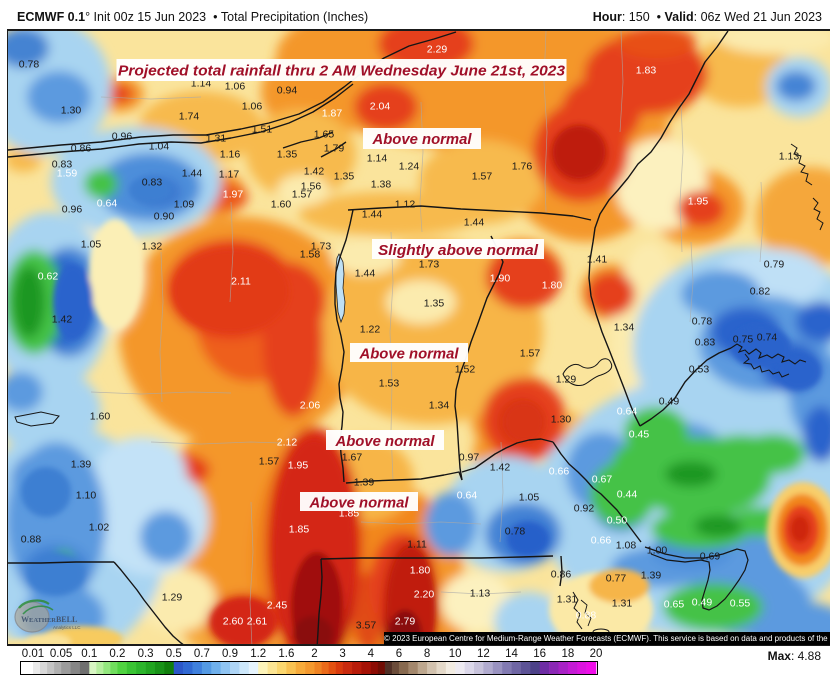 The image size is (830, 687). What do you see at coordinates (437, 50) in the screenshot?
I see `svg-text: 2.29` at bounding box center [437, 50].